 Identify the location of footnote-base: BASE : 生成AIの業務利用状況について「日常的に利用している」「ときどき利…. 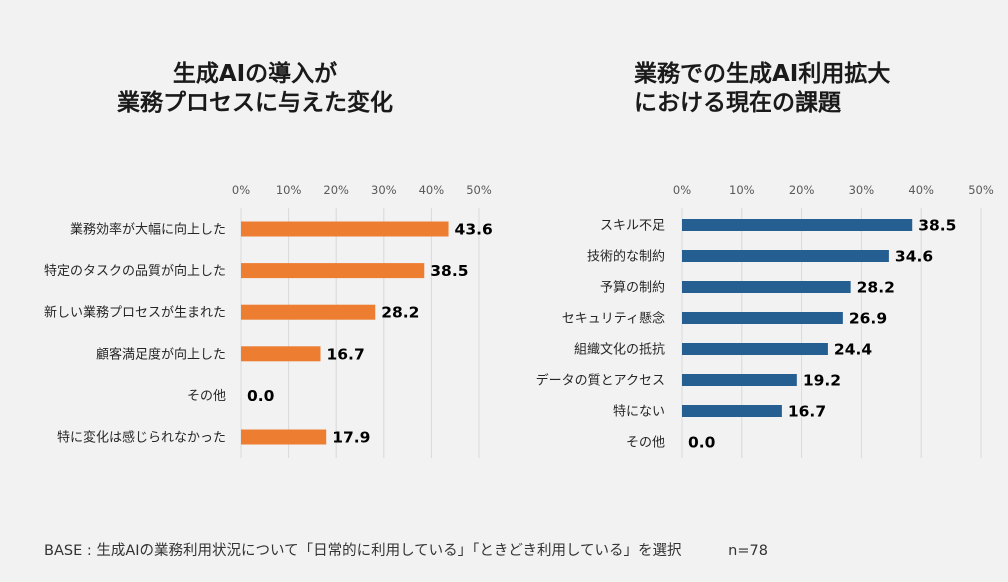
(363, 551).